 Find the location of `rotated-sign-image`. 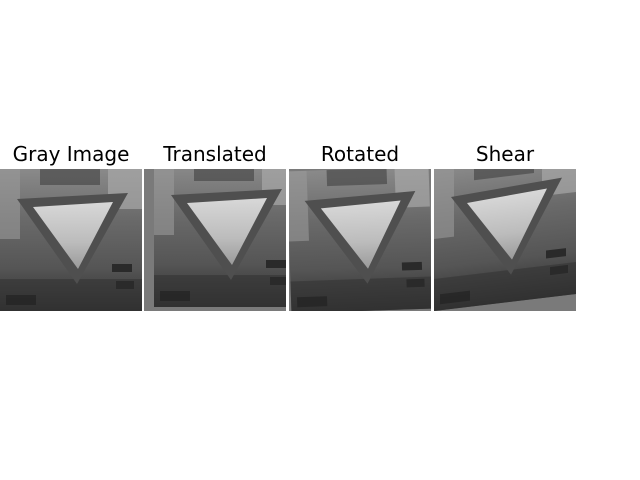

rotated-sign-image is located at coordinates (360, 240).